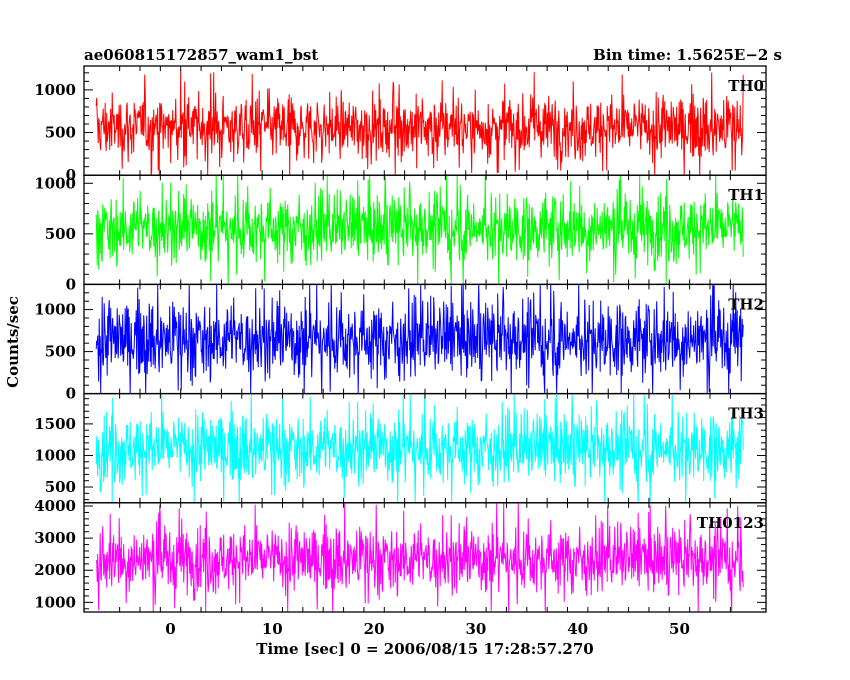  Describe the element at coordinates (475, 629) in the screenshot. I see `x-tick-label: 30` at that location.